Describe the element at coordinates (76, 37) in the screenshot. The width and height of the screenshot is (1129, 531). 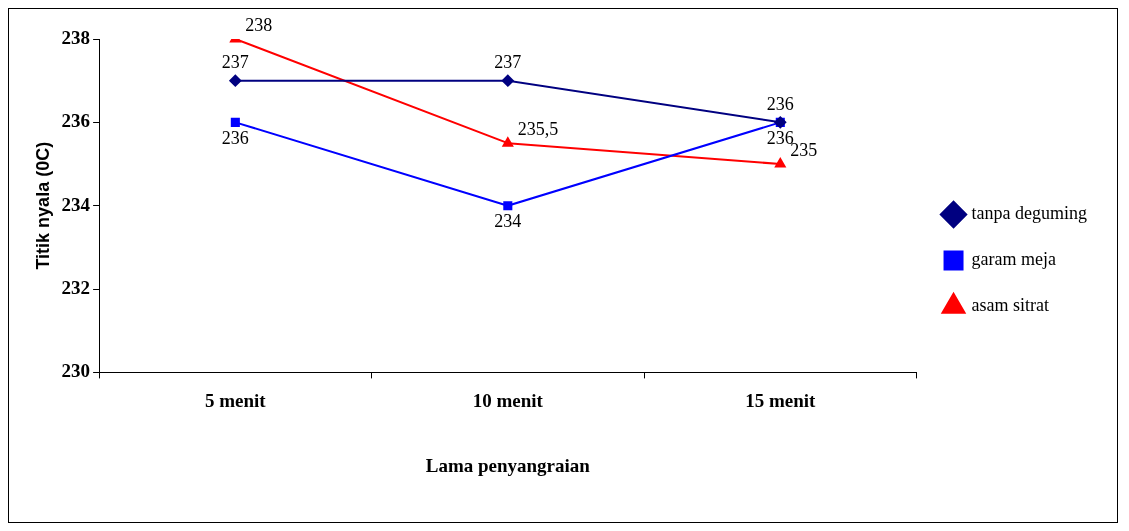
I see `y-tick-label: 238` at that location.